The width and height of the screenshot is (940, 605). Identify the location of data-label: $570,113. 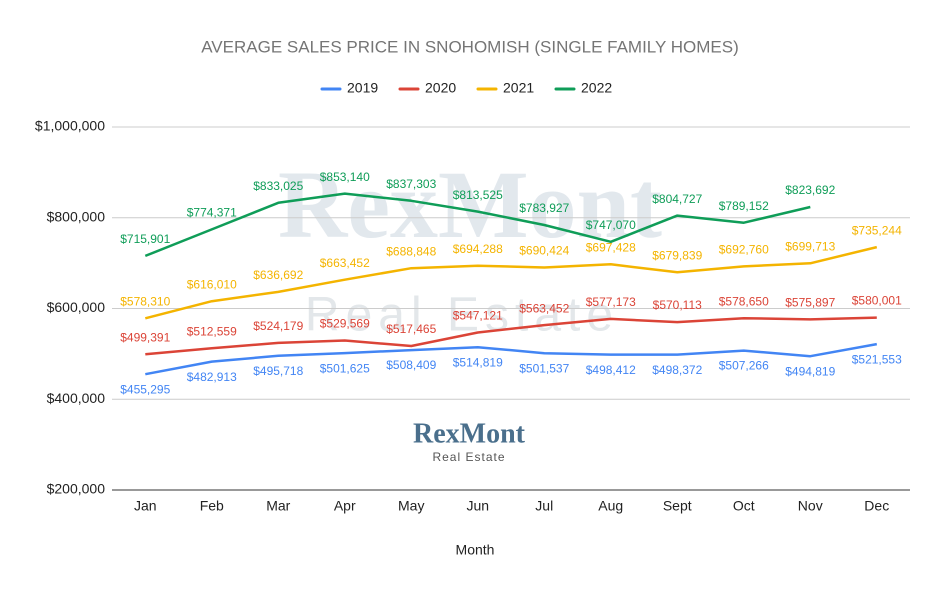
(677, 305).